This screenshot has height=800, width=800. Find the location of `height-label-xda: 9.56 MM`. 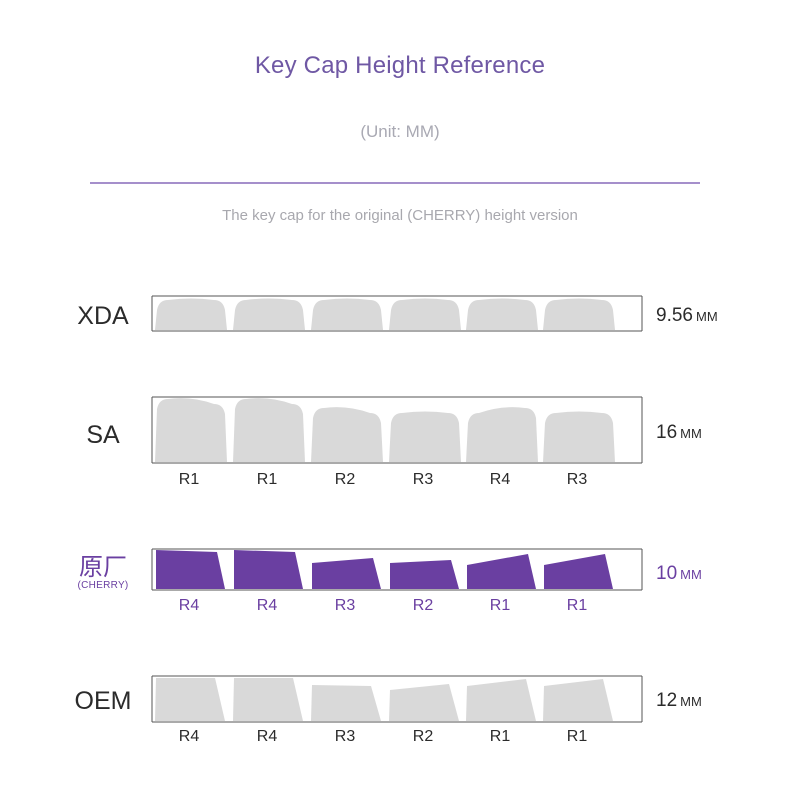

height-label-xda: 9.56 MM is located at coordinates (687, 316).